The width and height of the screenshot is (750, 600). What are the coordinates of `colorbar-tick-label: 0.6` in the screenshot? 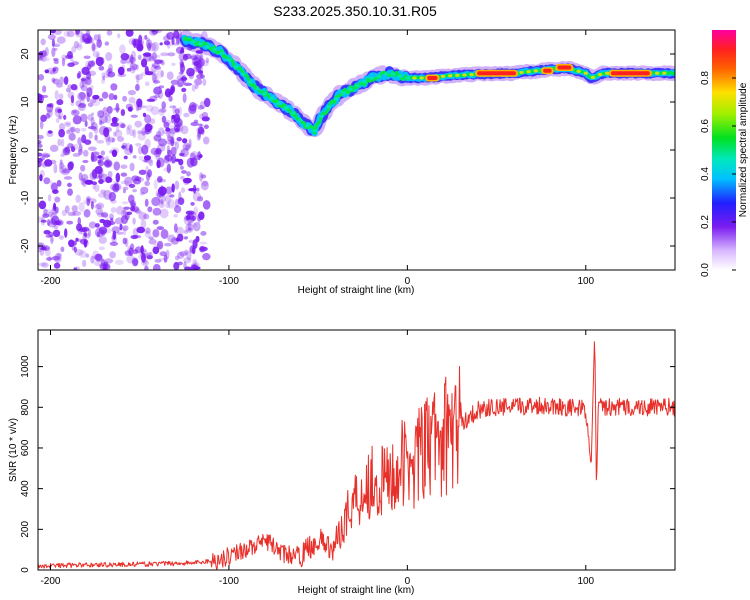 It's located at (705, 126).